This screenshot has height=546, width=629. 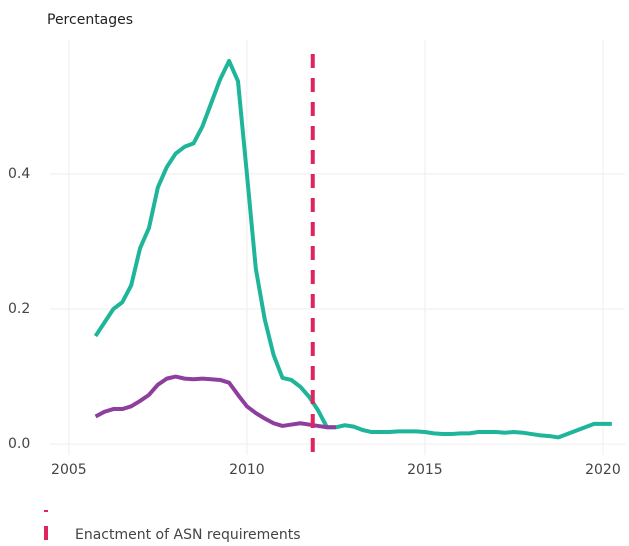 What do you see at coordinates (19, 174) in the screenshot?
I see `y-tick-label: 0.4` at bounding box center [19, 174].